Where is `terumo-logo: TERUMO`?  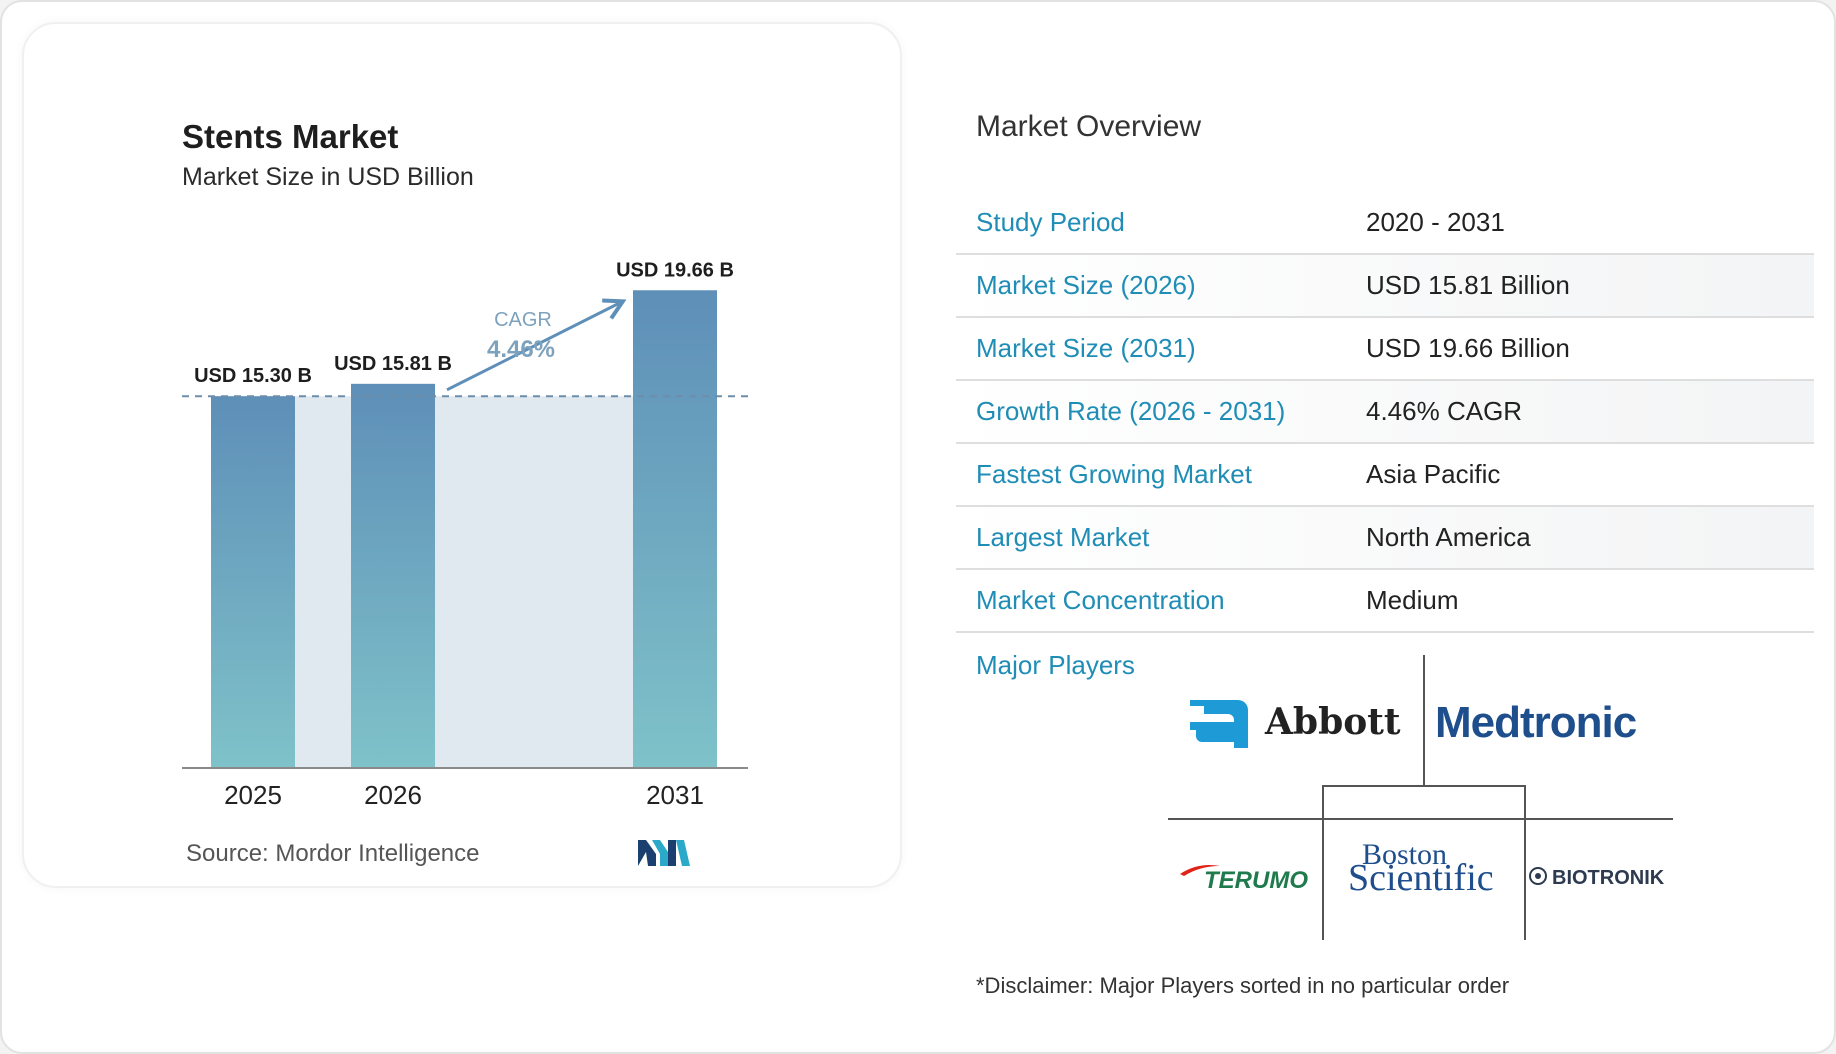
terumo-logo: TERUMO is located at coordinates (1256, 880).